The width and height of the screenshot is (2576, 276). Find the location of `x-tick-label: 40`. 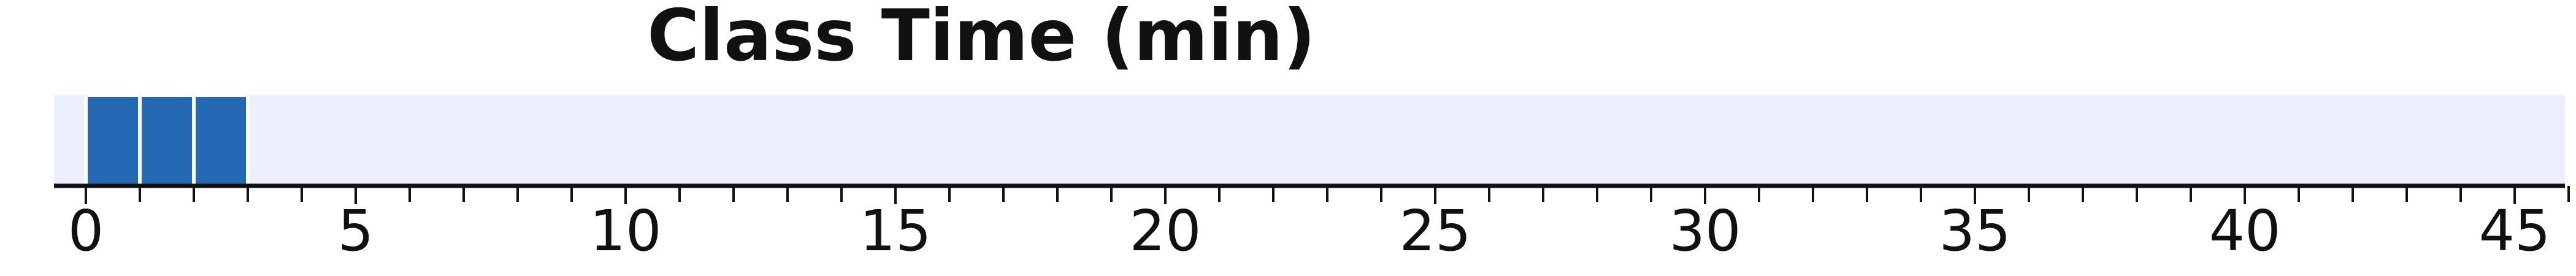

x-tick-label: 40 is located at coordinates (2244, 231).